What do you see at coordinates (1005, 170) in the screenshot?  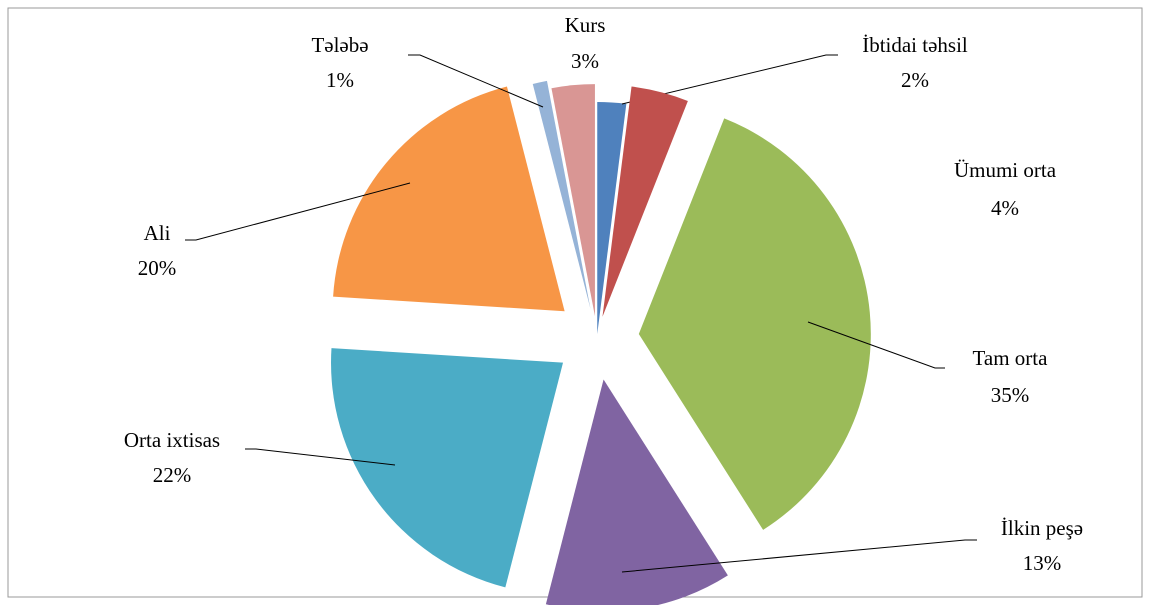 I see `slice-label: Ümumi orta` at bounding box center [1005, 170].